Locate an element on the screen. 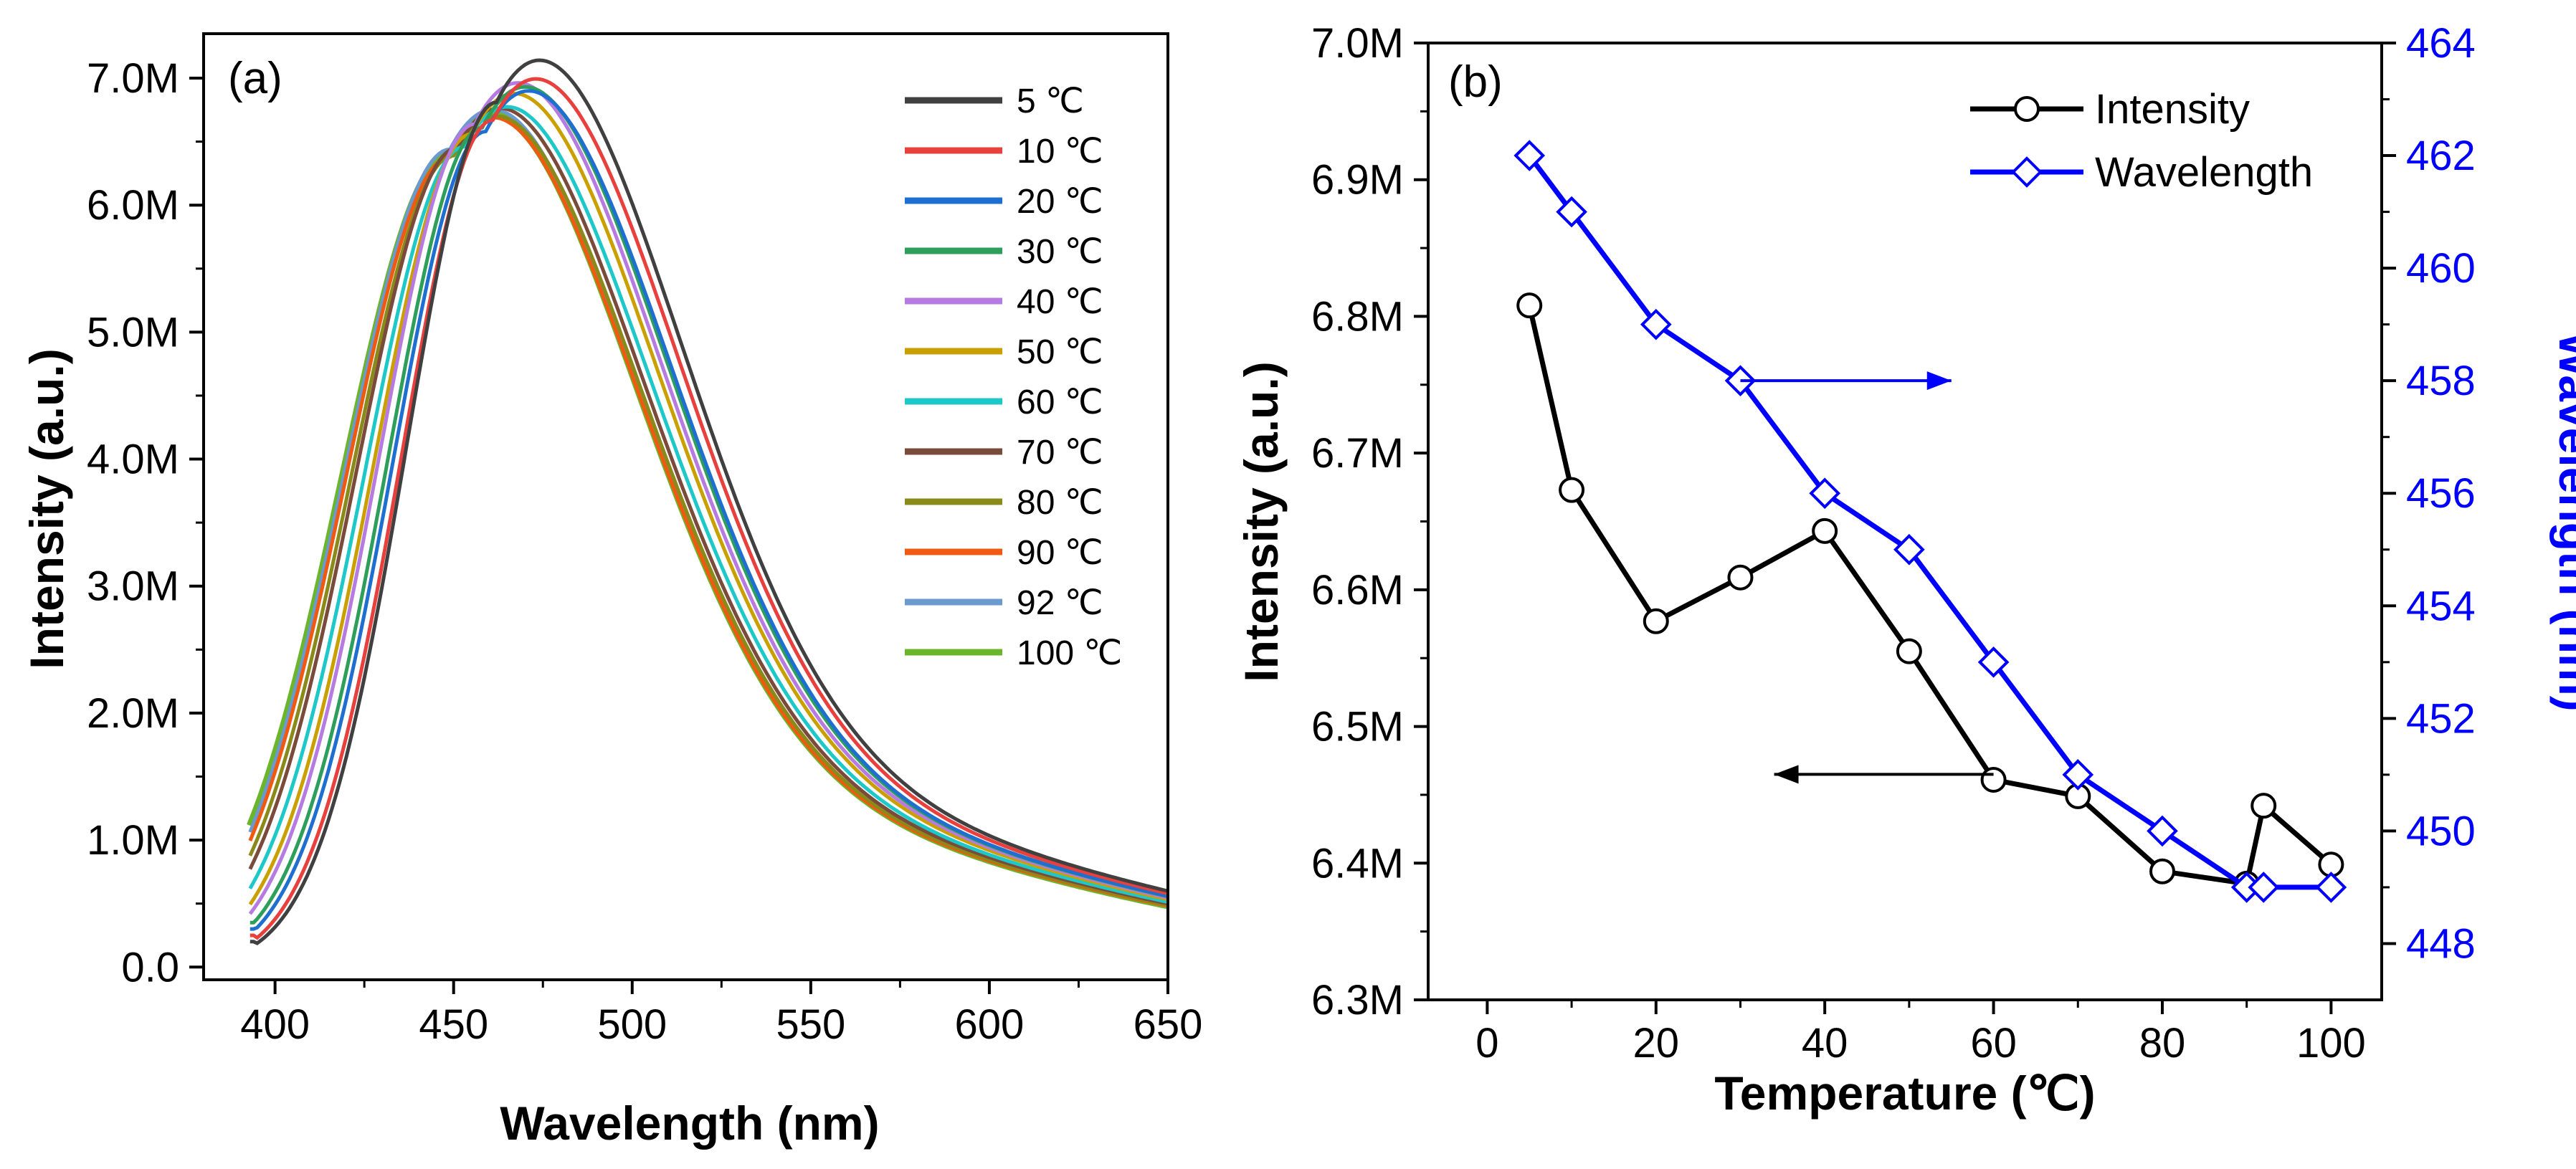 This screenshot has width=2576, height=1169. panel-b-x-tick-label: 100 is located at coordinates (2331, 1043).